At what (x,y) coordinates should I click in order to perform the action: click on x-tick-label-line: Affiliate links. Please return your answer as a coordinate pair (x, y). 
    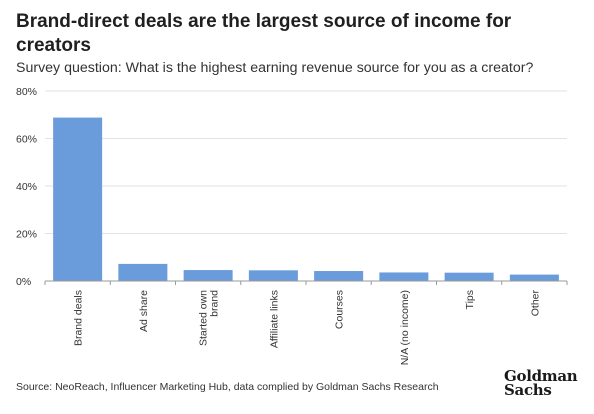
    Looking at the image, I should click on (274, 319).